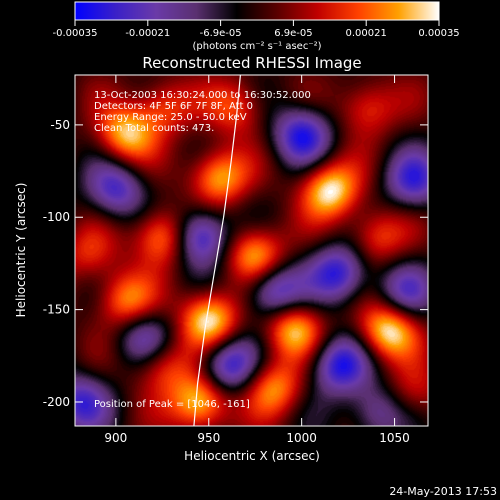 The height and width of the screenshot is (500, 500). Describe the element at coordinates (256, 46) in the screenshot. I see `colorbar-unit-label: (photons cm⁻² s⁻¹ asec⁻²)` at that location.